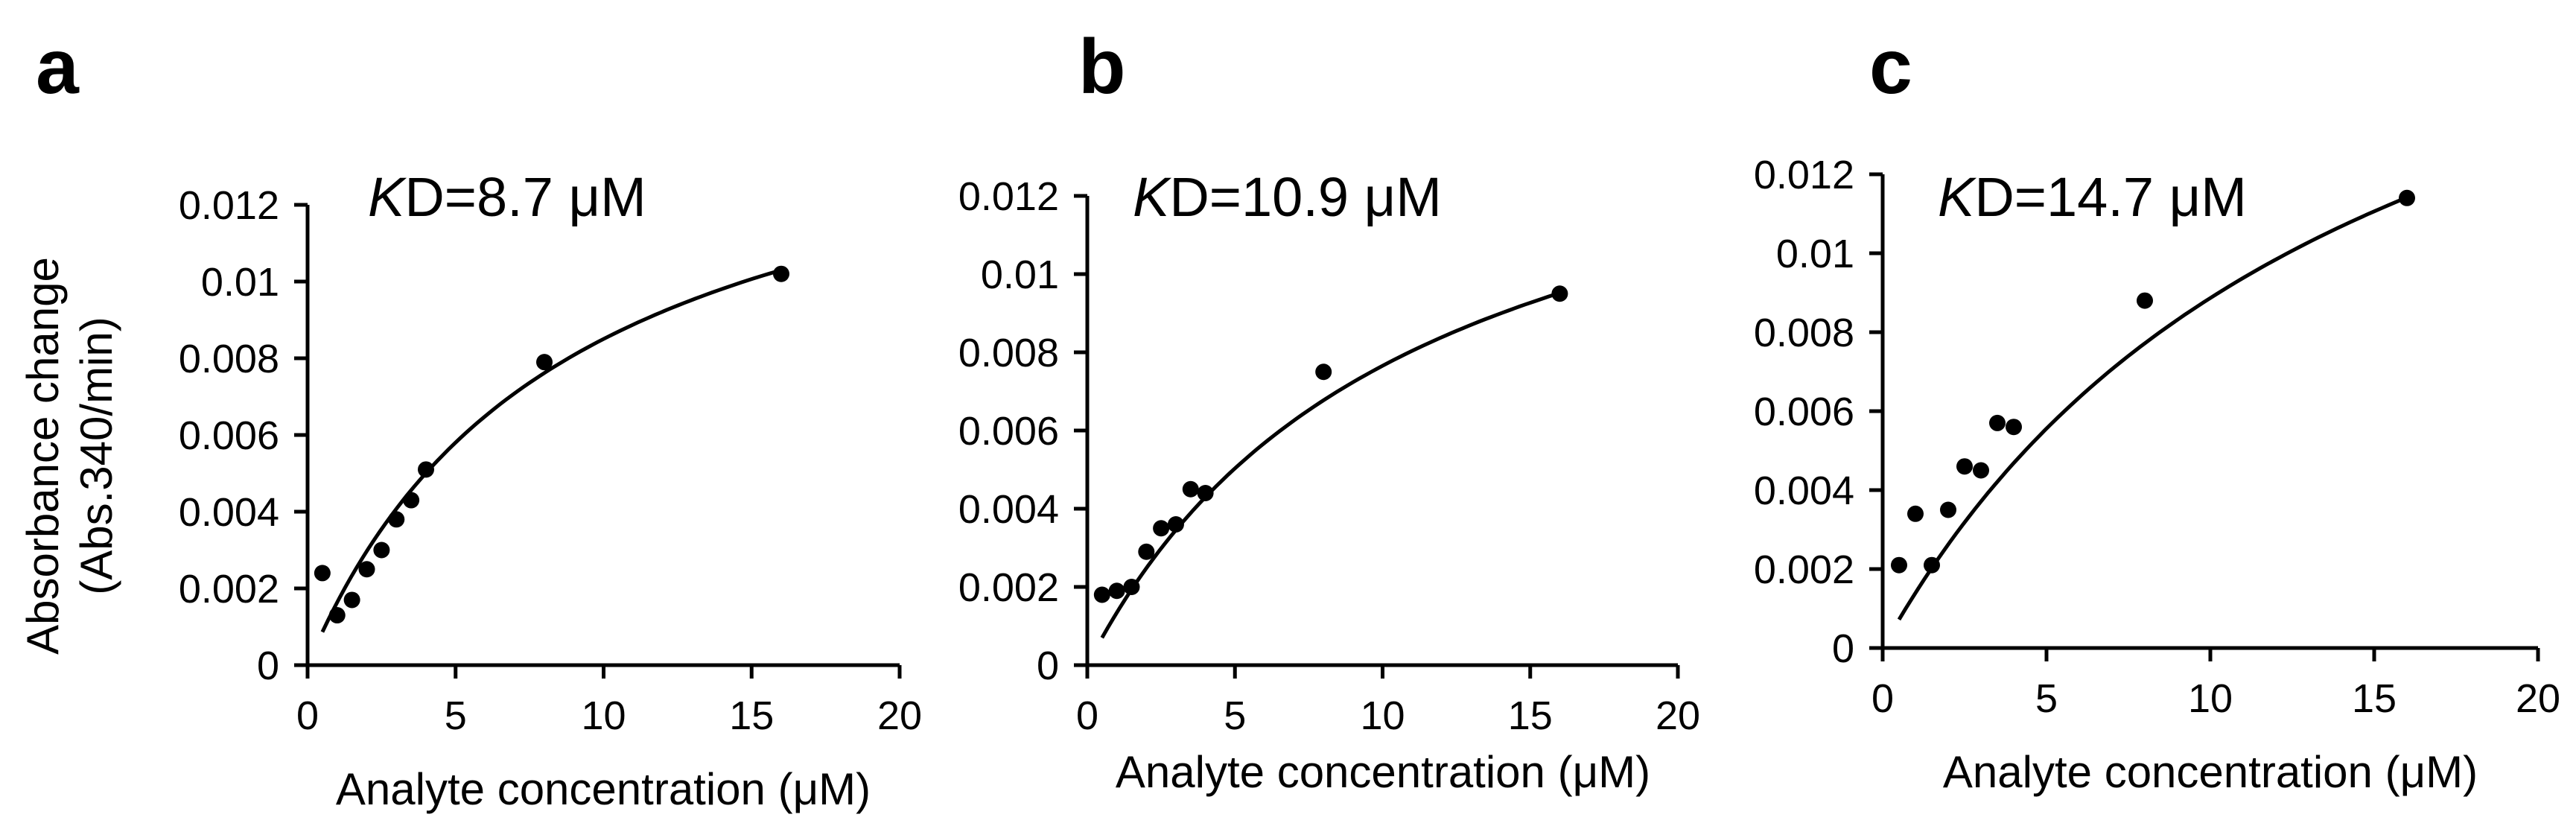  I want to click on kd-value: D=14.7 μM, so click(2110, 197).